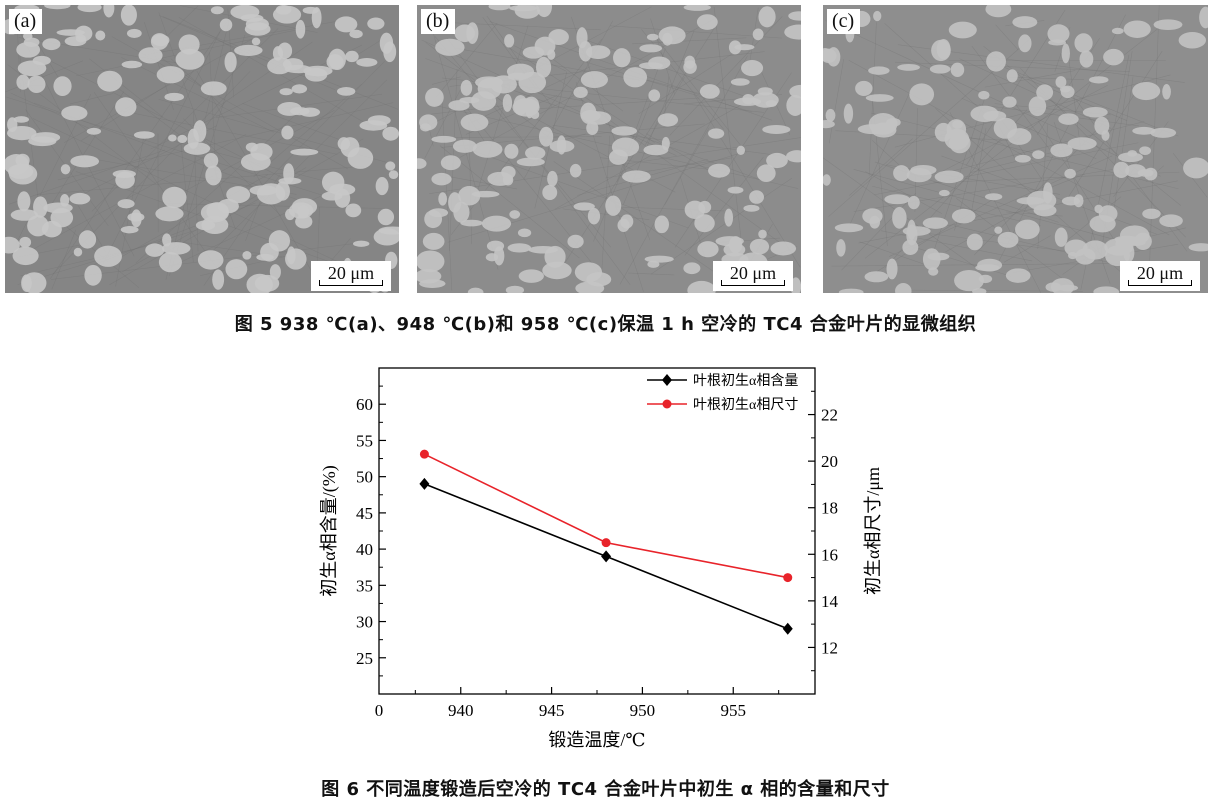 The width and height of the screenshot is (1211, 803). I want to click on x-tick-label: 955, so click(734, 710).